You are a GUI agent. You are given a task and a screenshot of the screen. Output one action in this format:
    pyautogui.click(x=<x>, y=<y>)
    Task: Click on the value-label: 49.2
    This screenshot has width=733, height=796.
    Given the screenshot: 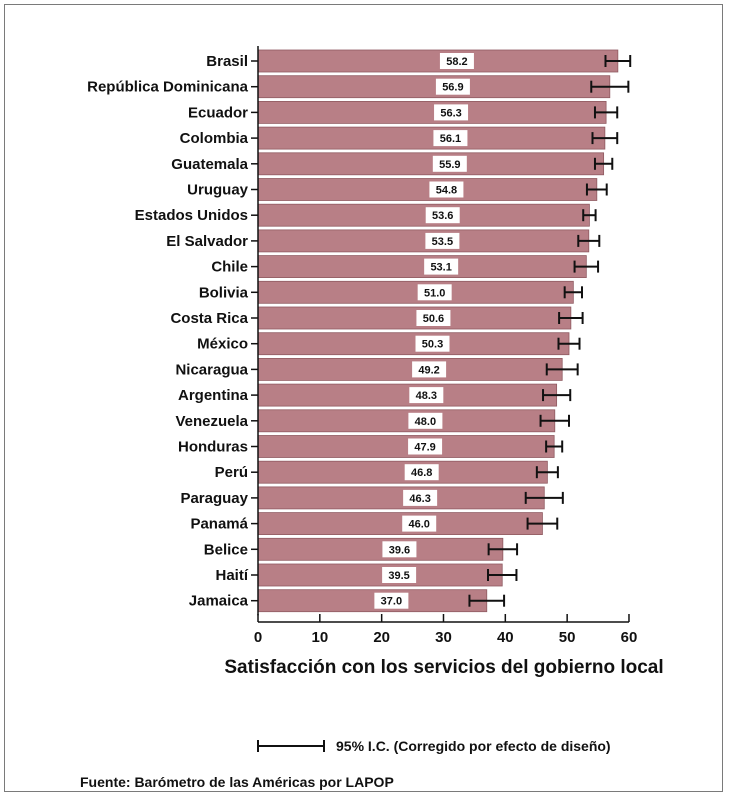 What is the action you would take?
    pyautogui.click(x=428, y=370)
    